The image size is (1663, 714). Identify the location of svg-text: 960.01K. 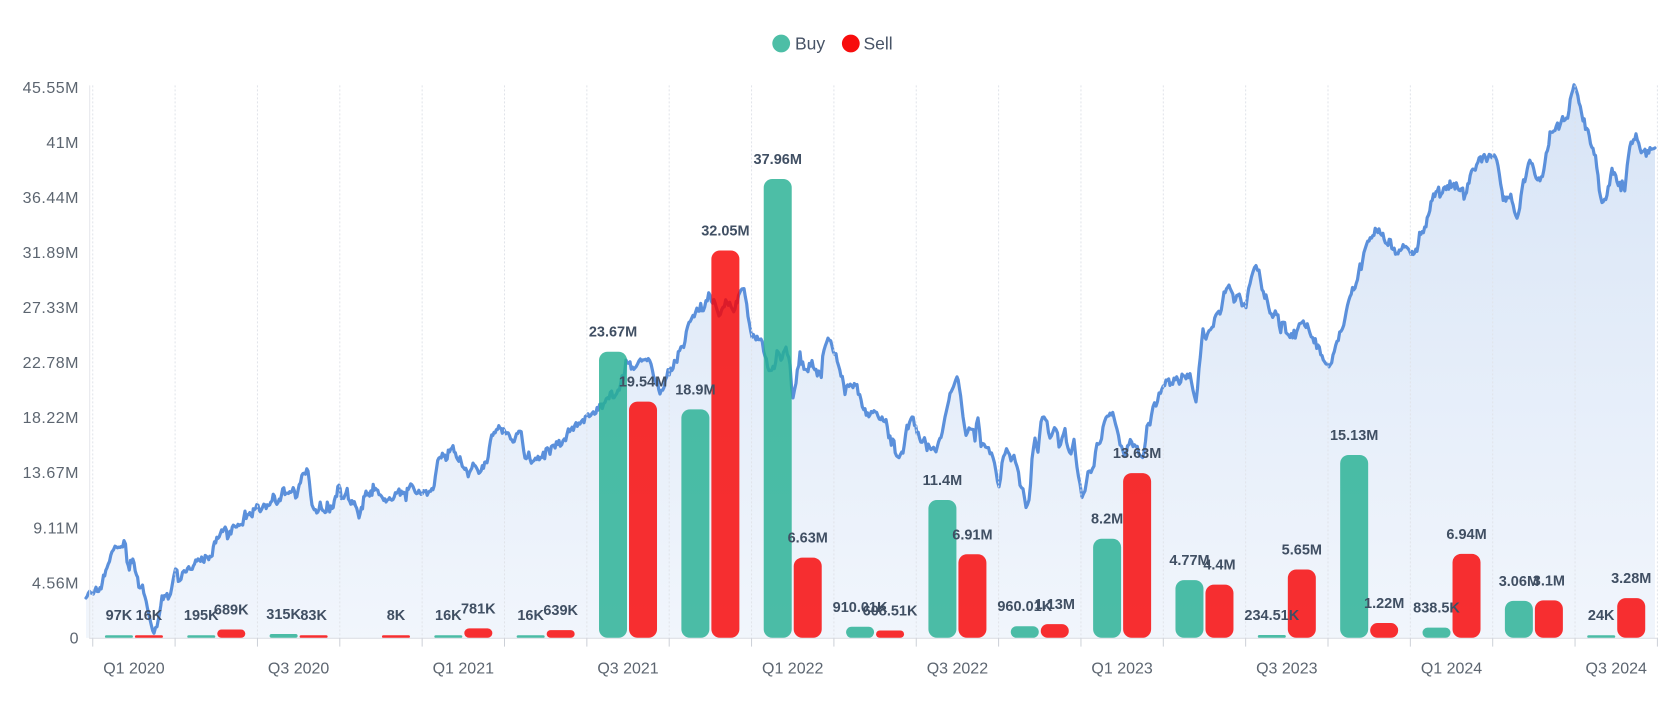
(1024, 607).